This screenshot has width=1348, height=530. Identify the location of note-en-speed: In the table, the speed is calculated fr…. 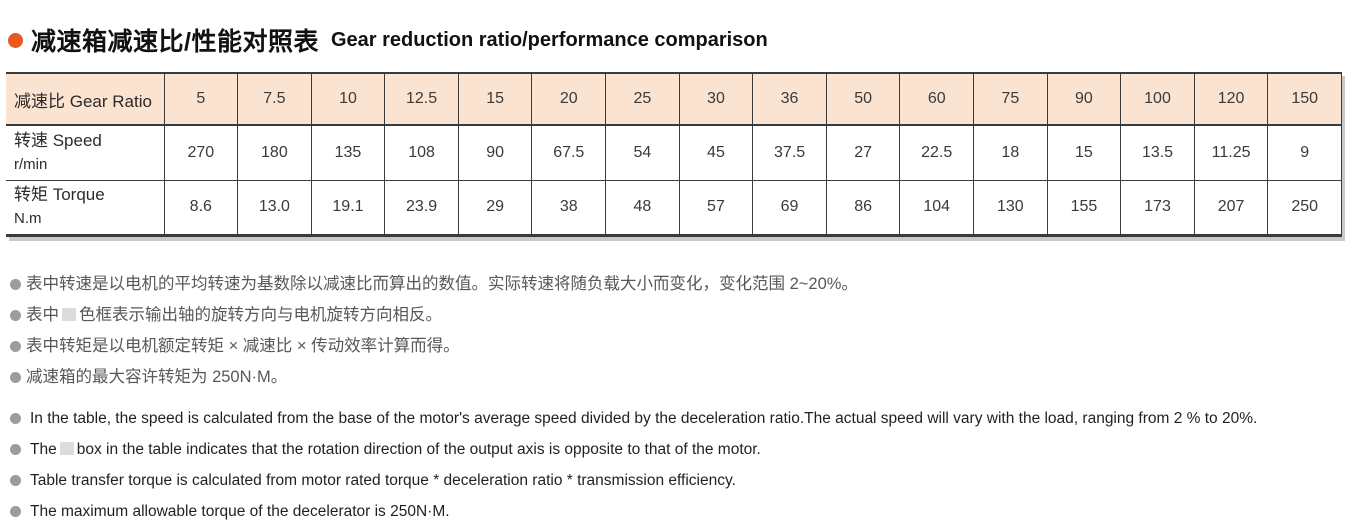
(676, 418).